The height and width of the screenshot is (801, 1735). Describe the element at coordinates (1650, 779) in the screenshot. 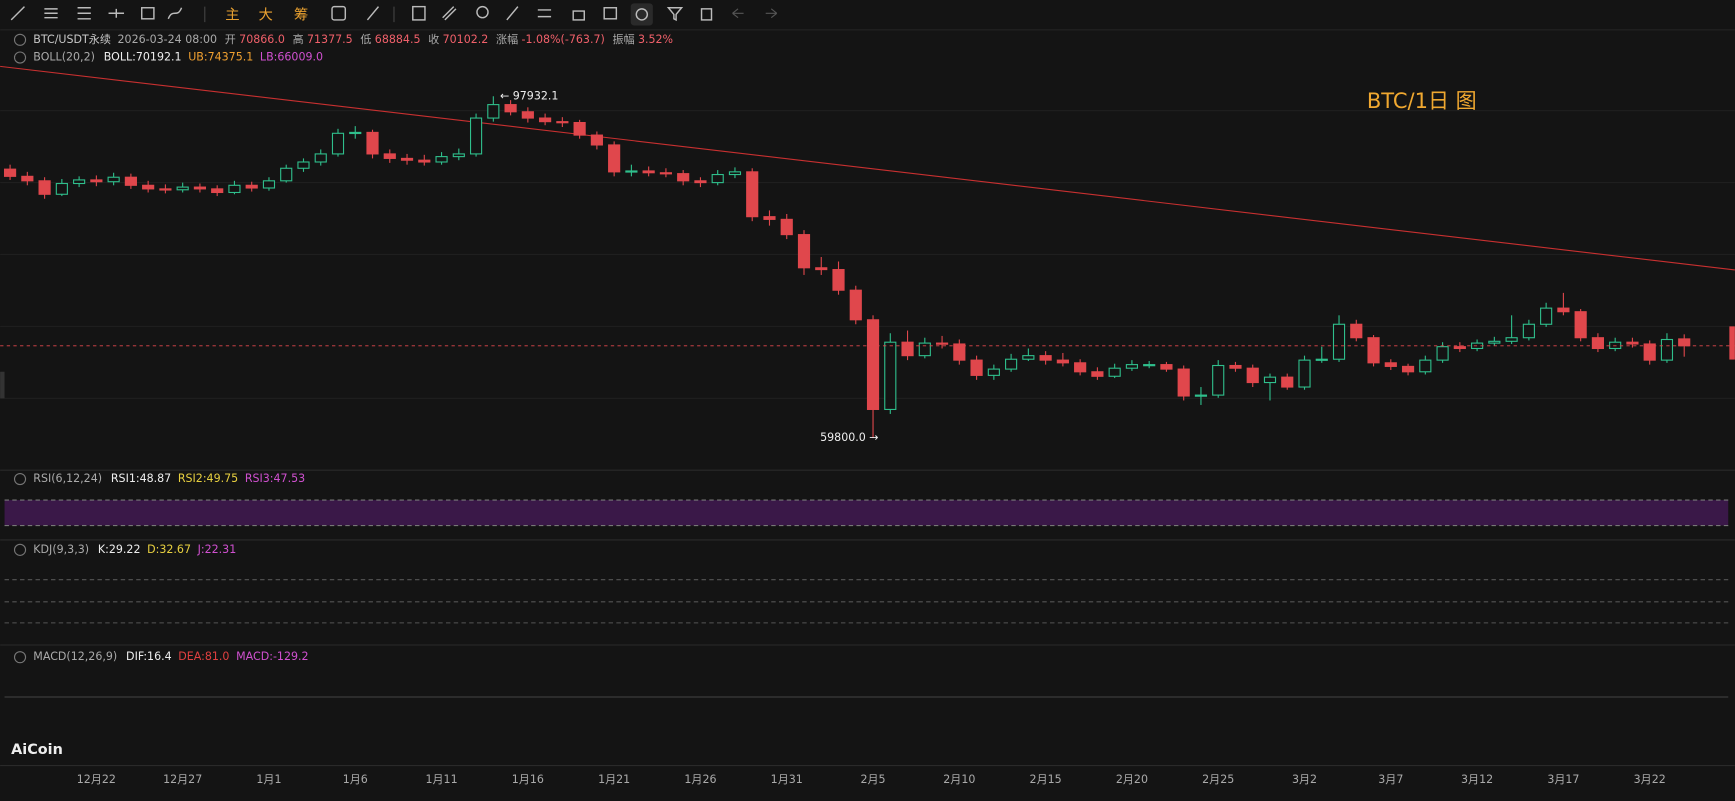

I see `x-tick-label: 3月22` at that location.